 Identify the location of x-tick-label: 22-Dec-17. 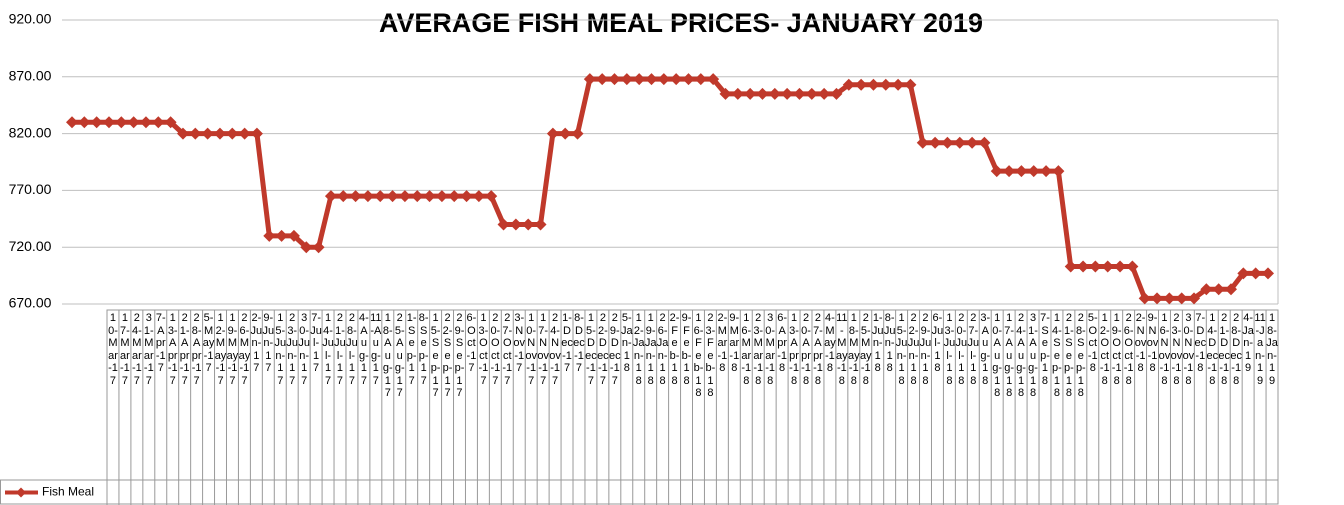
(603, 349).